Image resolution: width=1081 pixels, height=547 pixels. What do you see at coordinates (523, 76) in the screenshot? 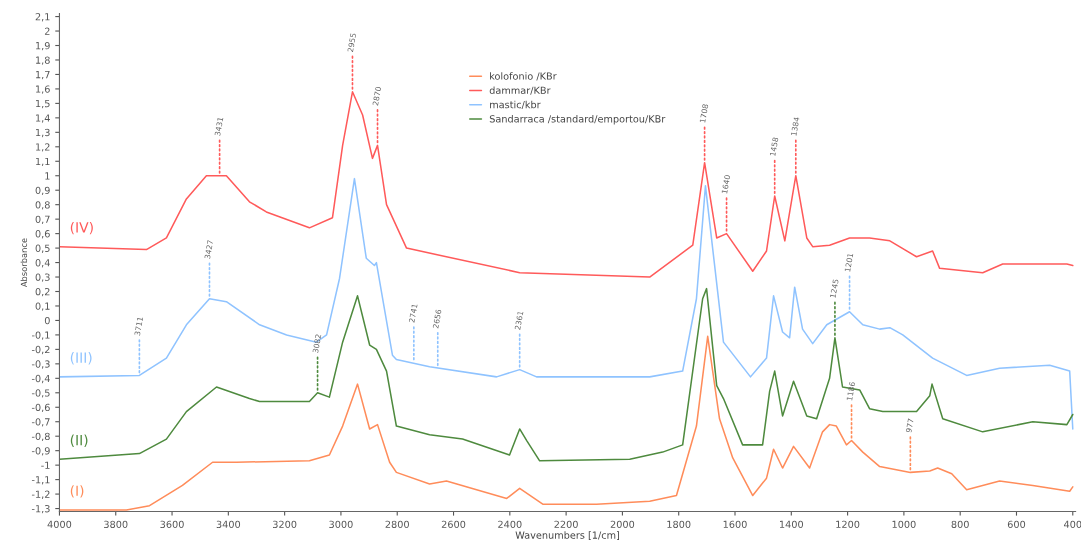
I see `legend-label: kolofonio /KBr` at bounding box center [523, 76].